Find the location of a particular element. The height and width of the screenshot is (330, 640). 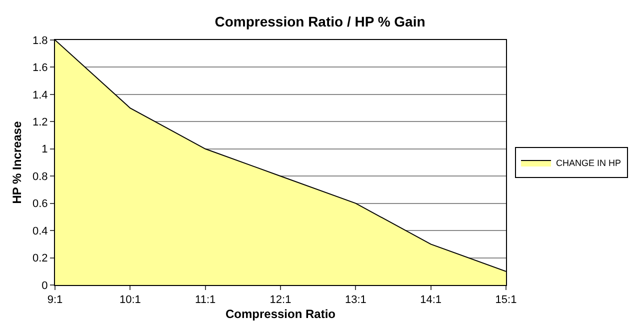

legend-label: CHANGE IN HP is located at coordinates (589, 163).